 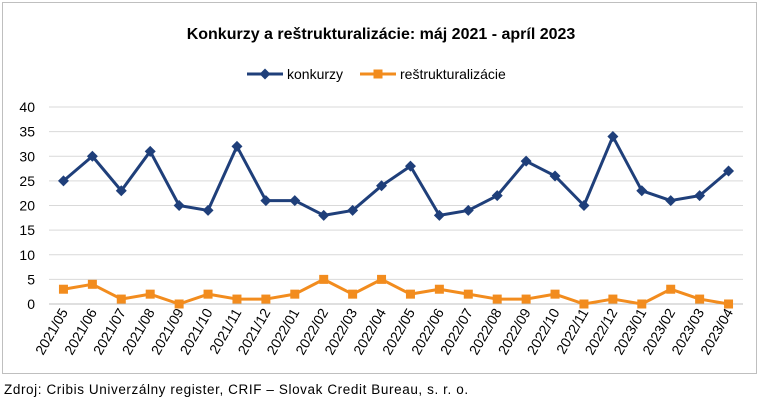 What do you see at coordinates (453, 74) in the screenshot?
I see `legend-label: reštrukturalizácie` at bounding box center [453, 74].